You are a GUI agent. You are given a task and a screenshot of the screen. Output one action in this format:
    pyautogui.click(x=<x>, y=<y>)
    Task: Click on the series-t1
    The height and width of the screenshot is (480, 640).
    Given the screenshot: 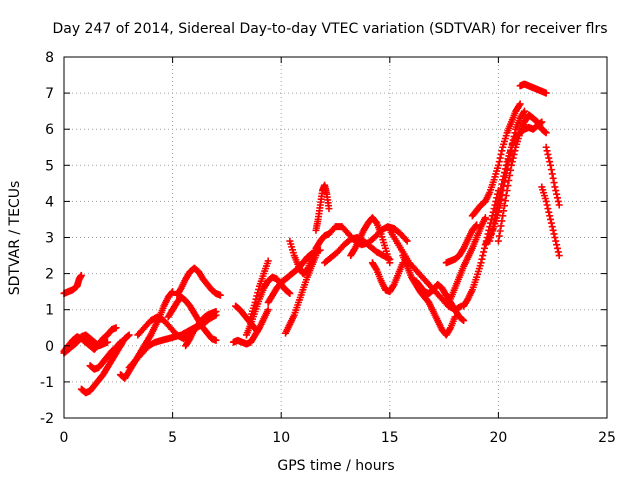 What is the action you would take?
    pyautogui.click(x=72, y=284)
    